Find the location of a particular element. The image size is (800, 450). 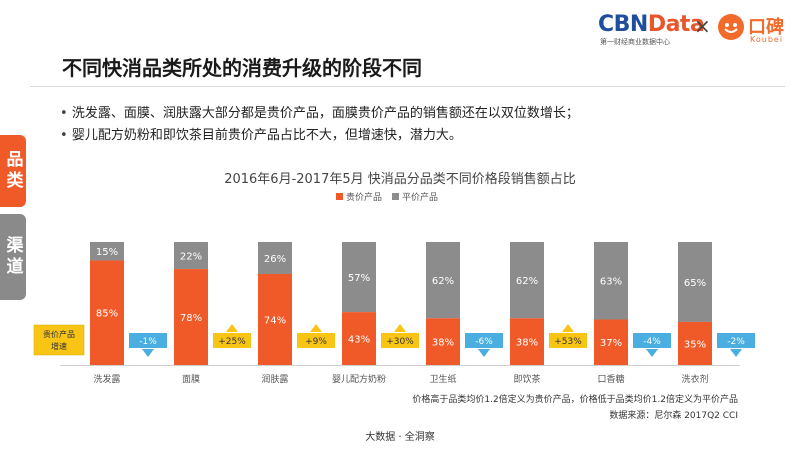

definition-note: 价格高于品类均价1.2倍定义为贵价产品，价格低于品类均价1.2倍定义为平价产品 is located at coordinates (575, 400).